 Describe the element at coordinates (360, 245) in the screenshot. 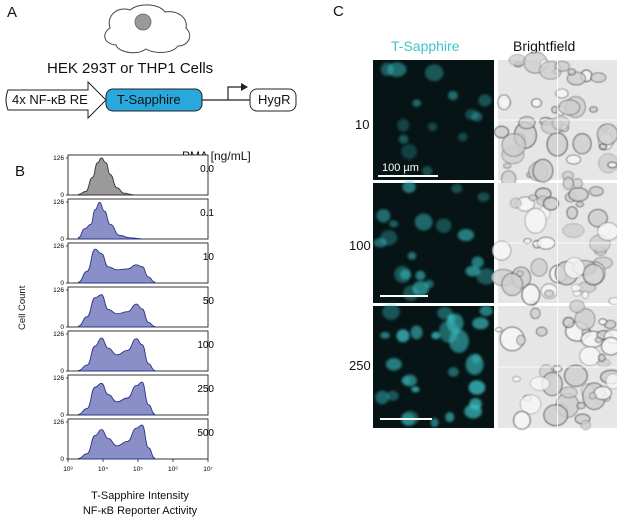

I see `row-label-100: 100` at that location.